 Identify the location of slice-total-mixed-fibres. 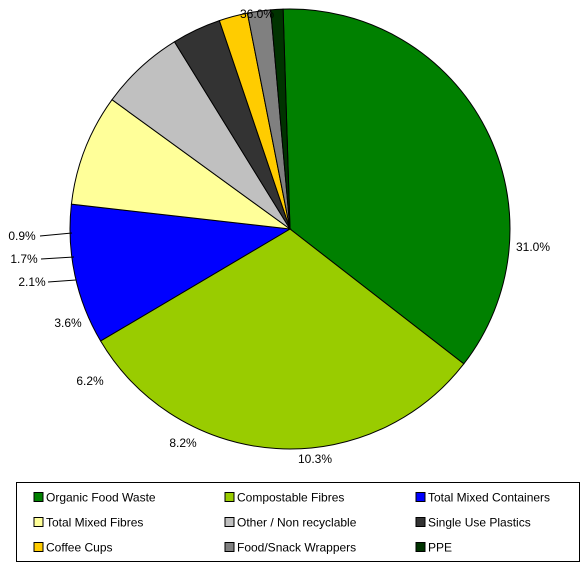
(181, 164).